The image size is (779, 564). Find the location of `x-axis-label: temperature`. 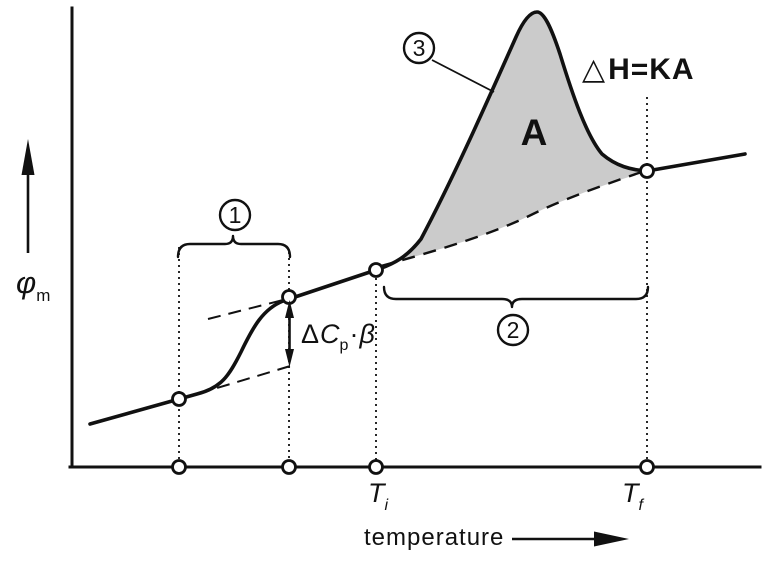

x-axis-label: temperature is located at coordinates (434, 537).